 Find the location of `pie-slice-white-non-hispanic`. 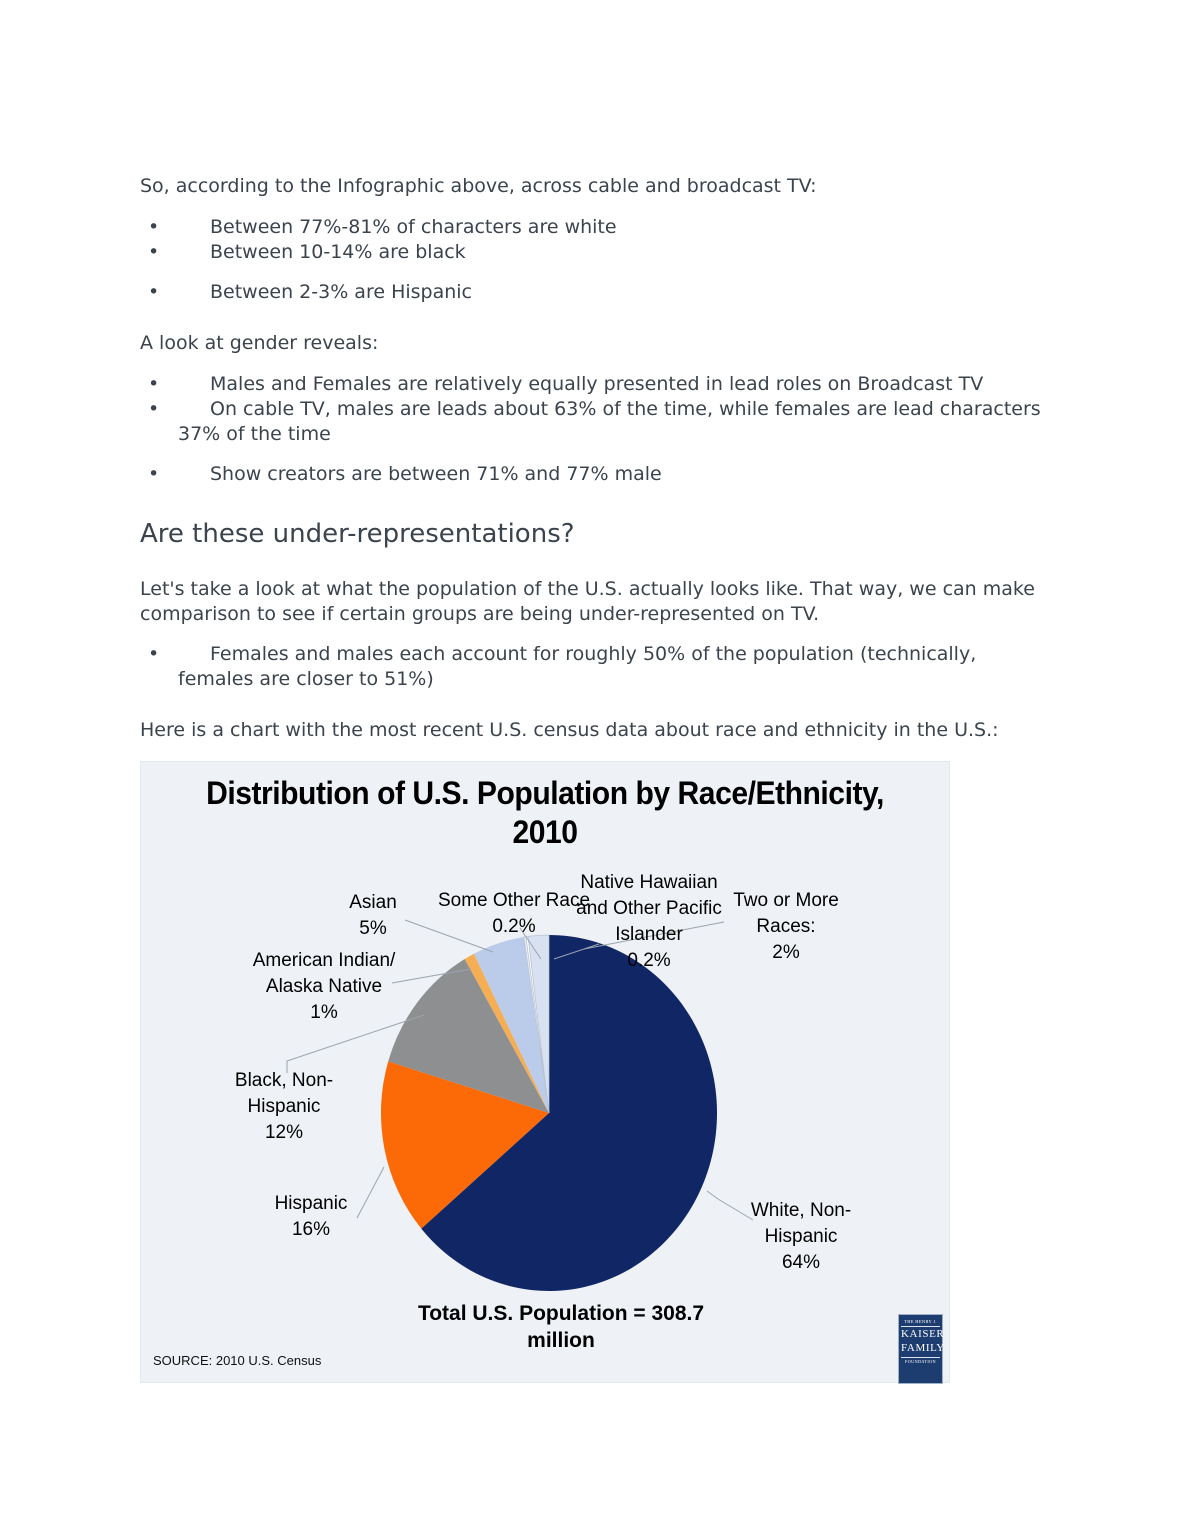

pie-slice-white-non-hispanic is located at coordinates (569, 1113).